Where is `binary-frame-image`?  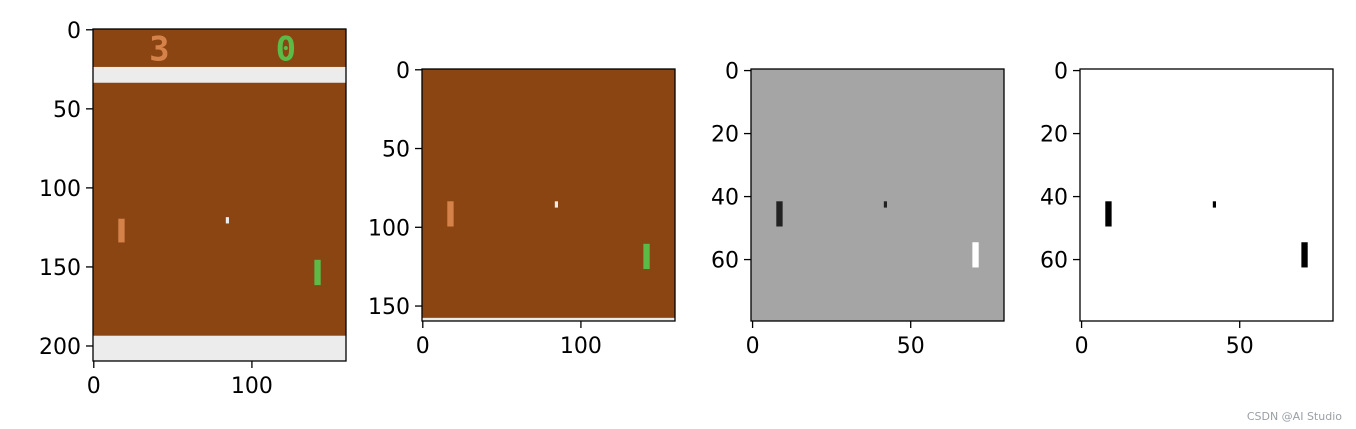 binary-frame-image is located at coordinates (1206, 195).